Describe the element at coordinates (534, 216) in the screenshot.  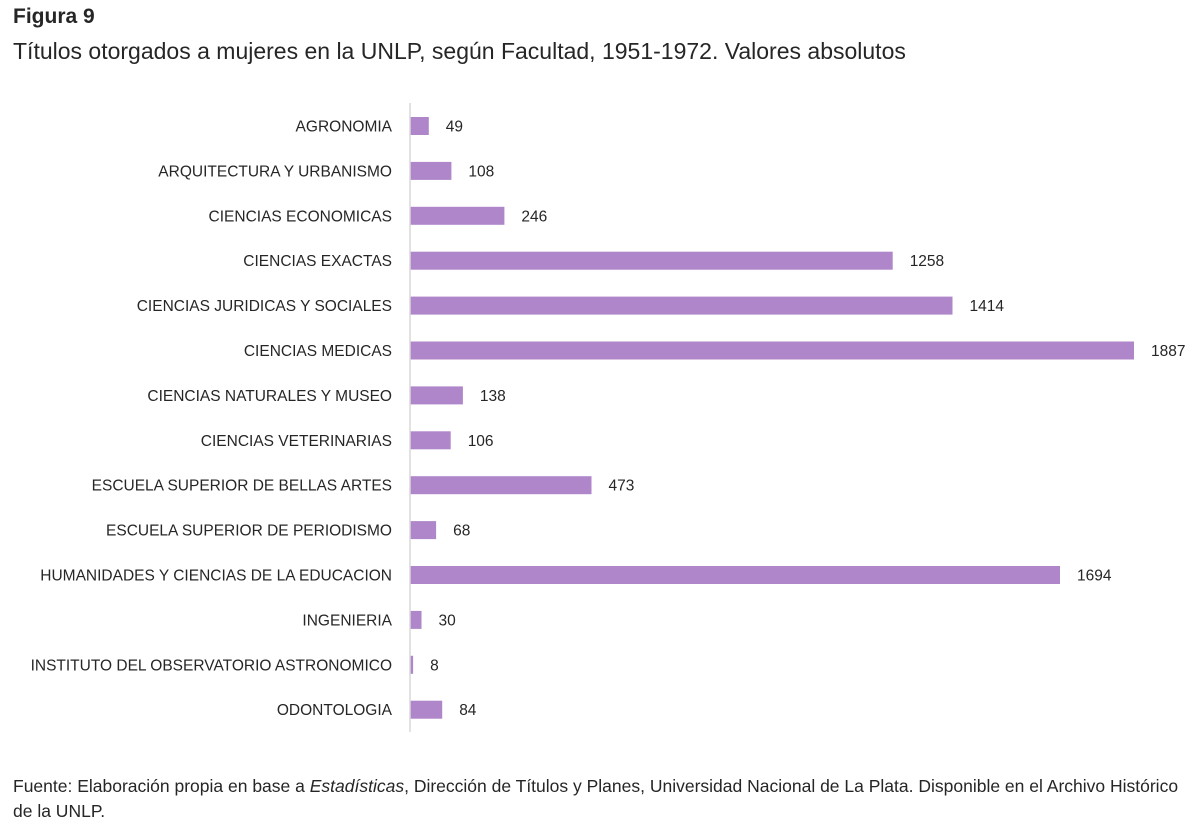
I see `value-label: 246` at that location.